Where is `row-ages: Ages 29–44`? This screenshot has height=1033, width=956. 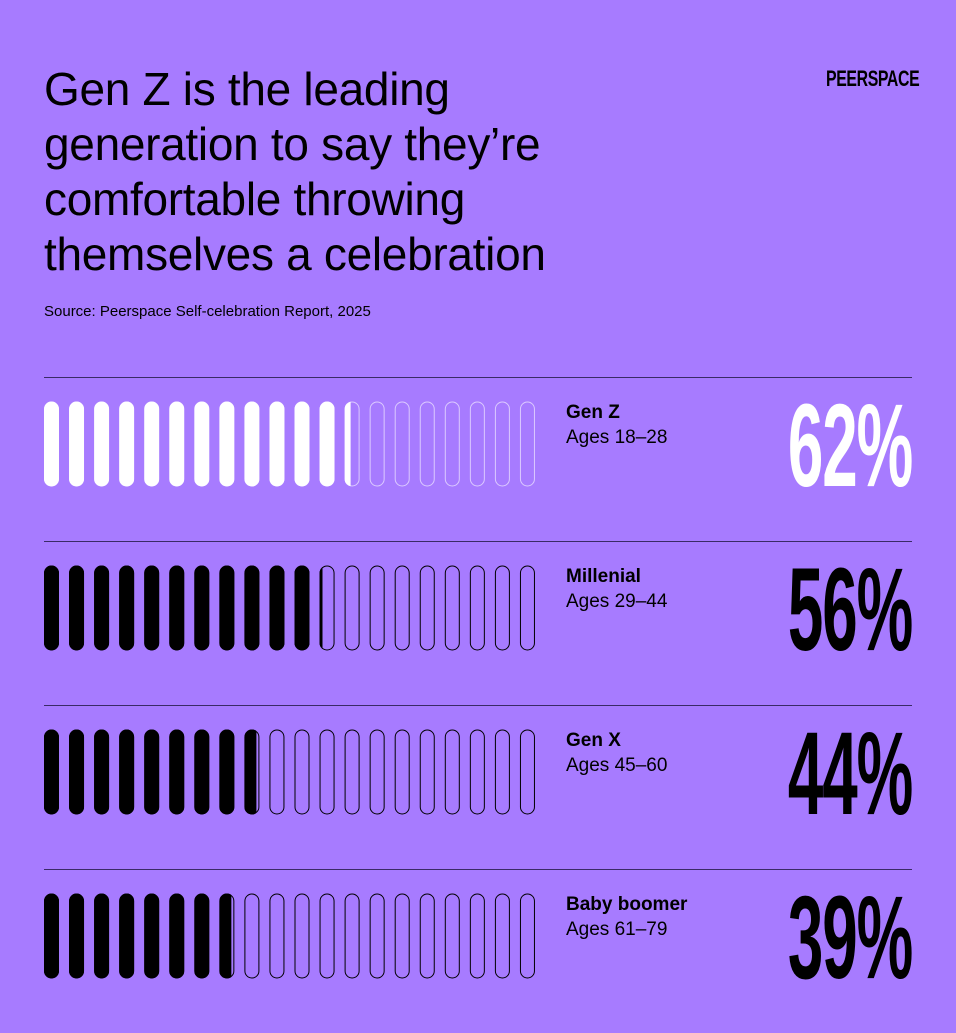
row-ages: Ages 29–44 is located at coordinates (617, 601).